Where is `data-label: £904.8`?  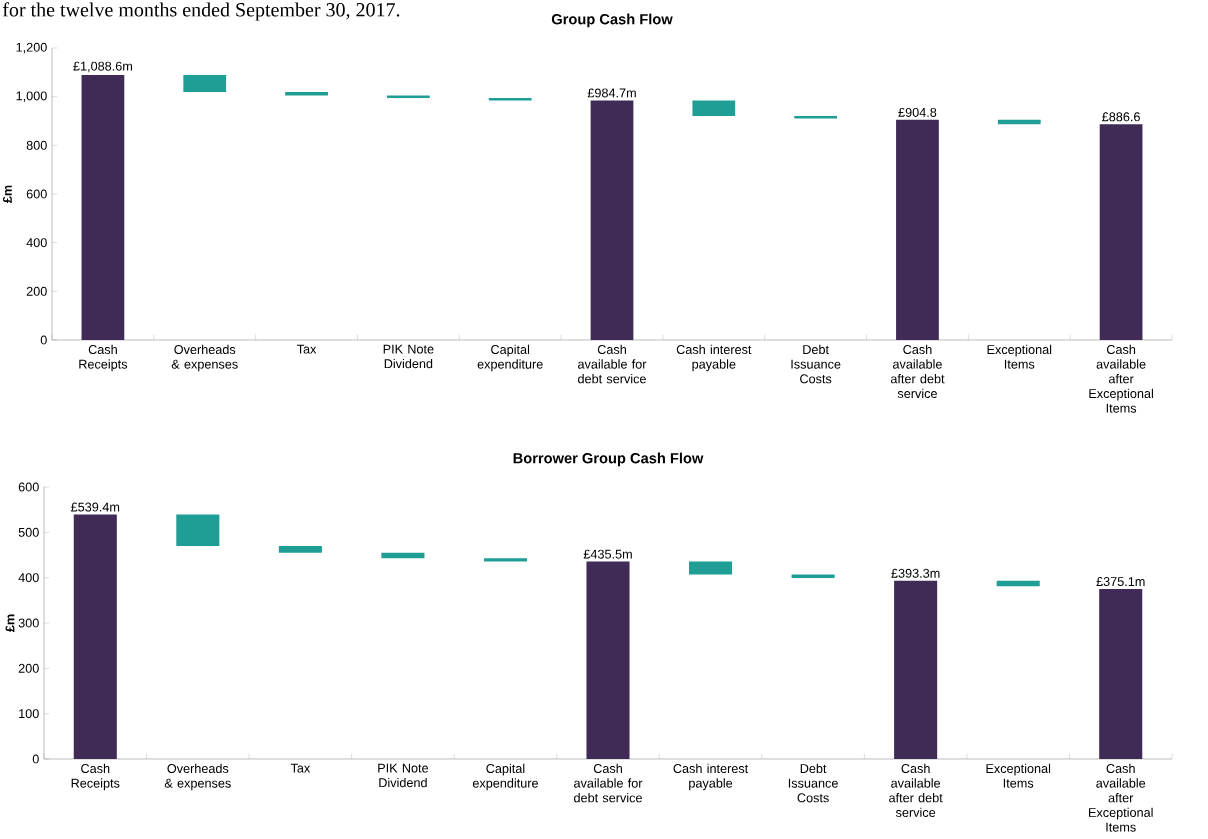 data-label: £904.8 is located at coordinates (917, 112).